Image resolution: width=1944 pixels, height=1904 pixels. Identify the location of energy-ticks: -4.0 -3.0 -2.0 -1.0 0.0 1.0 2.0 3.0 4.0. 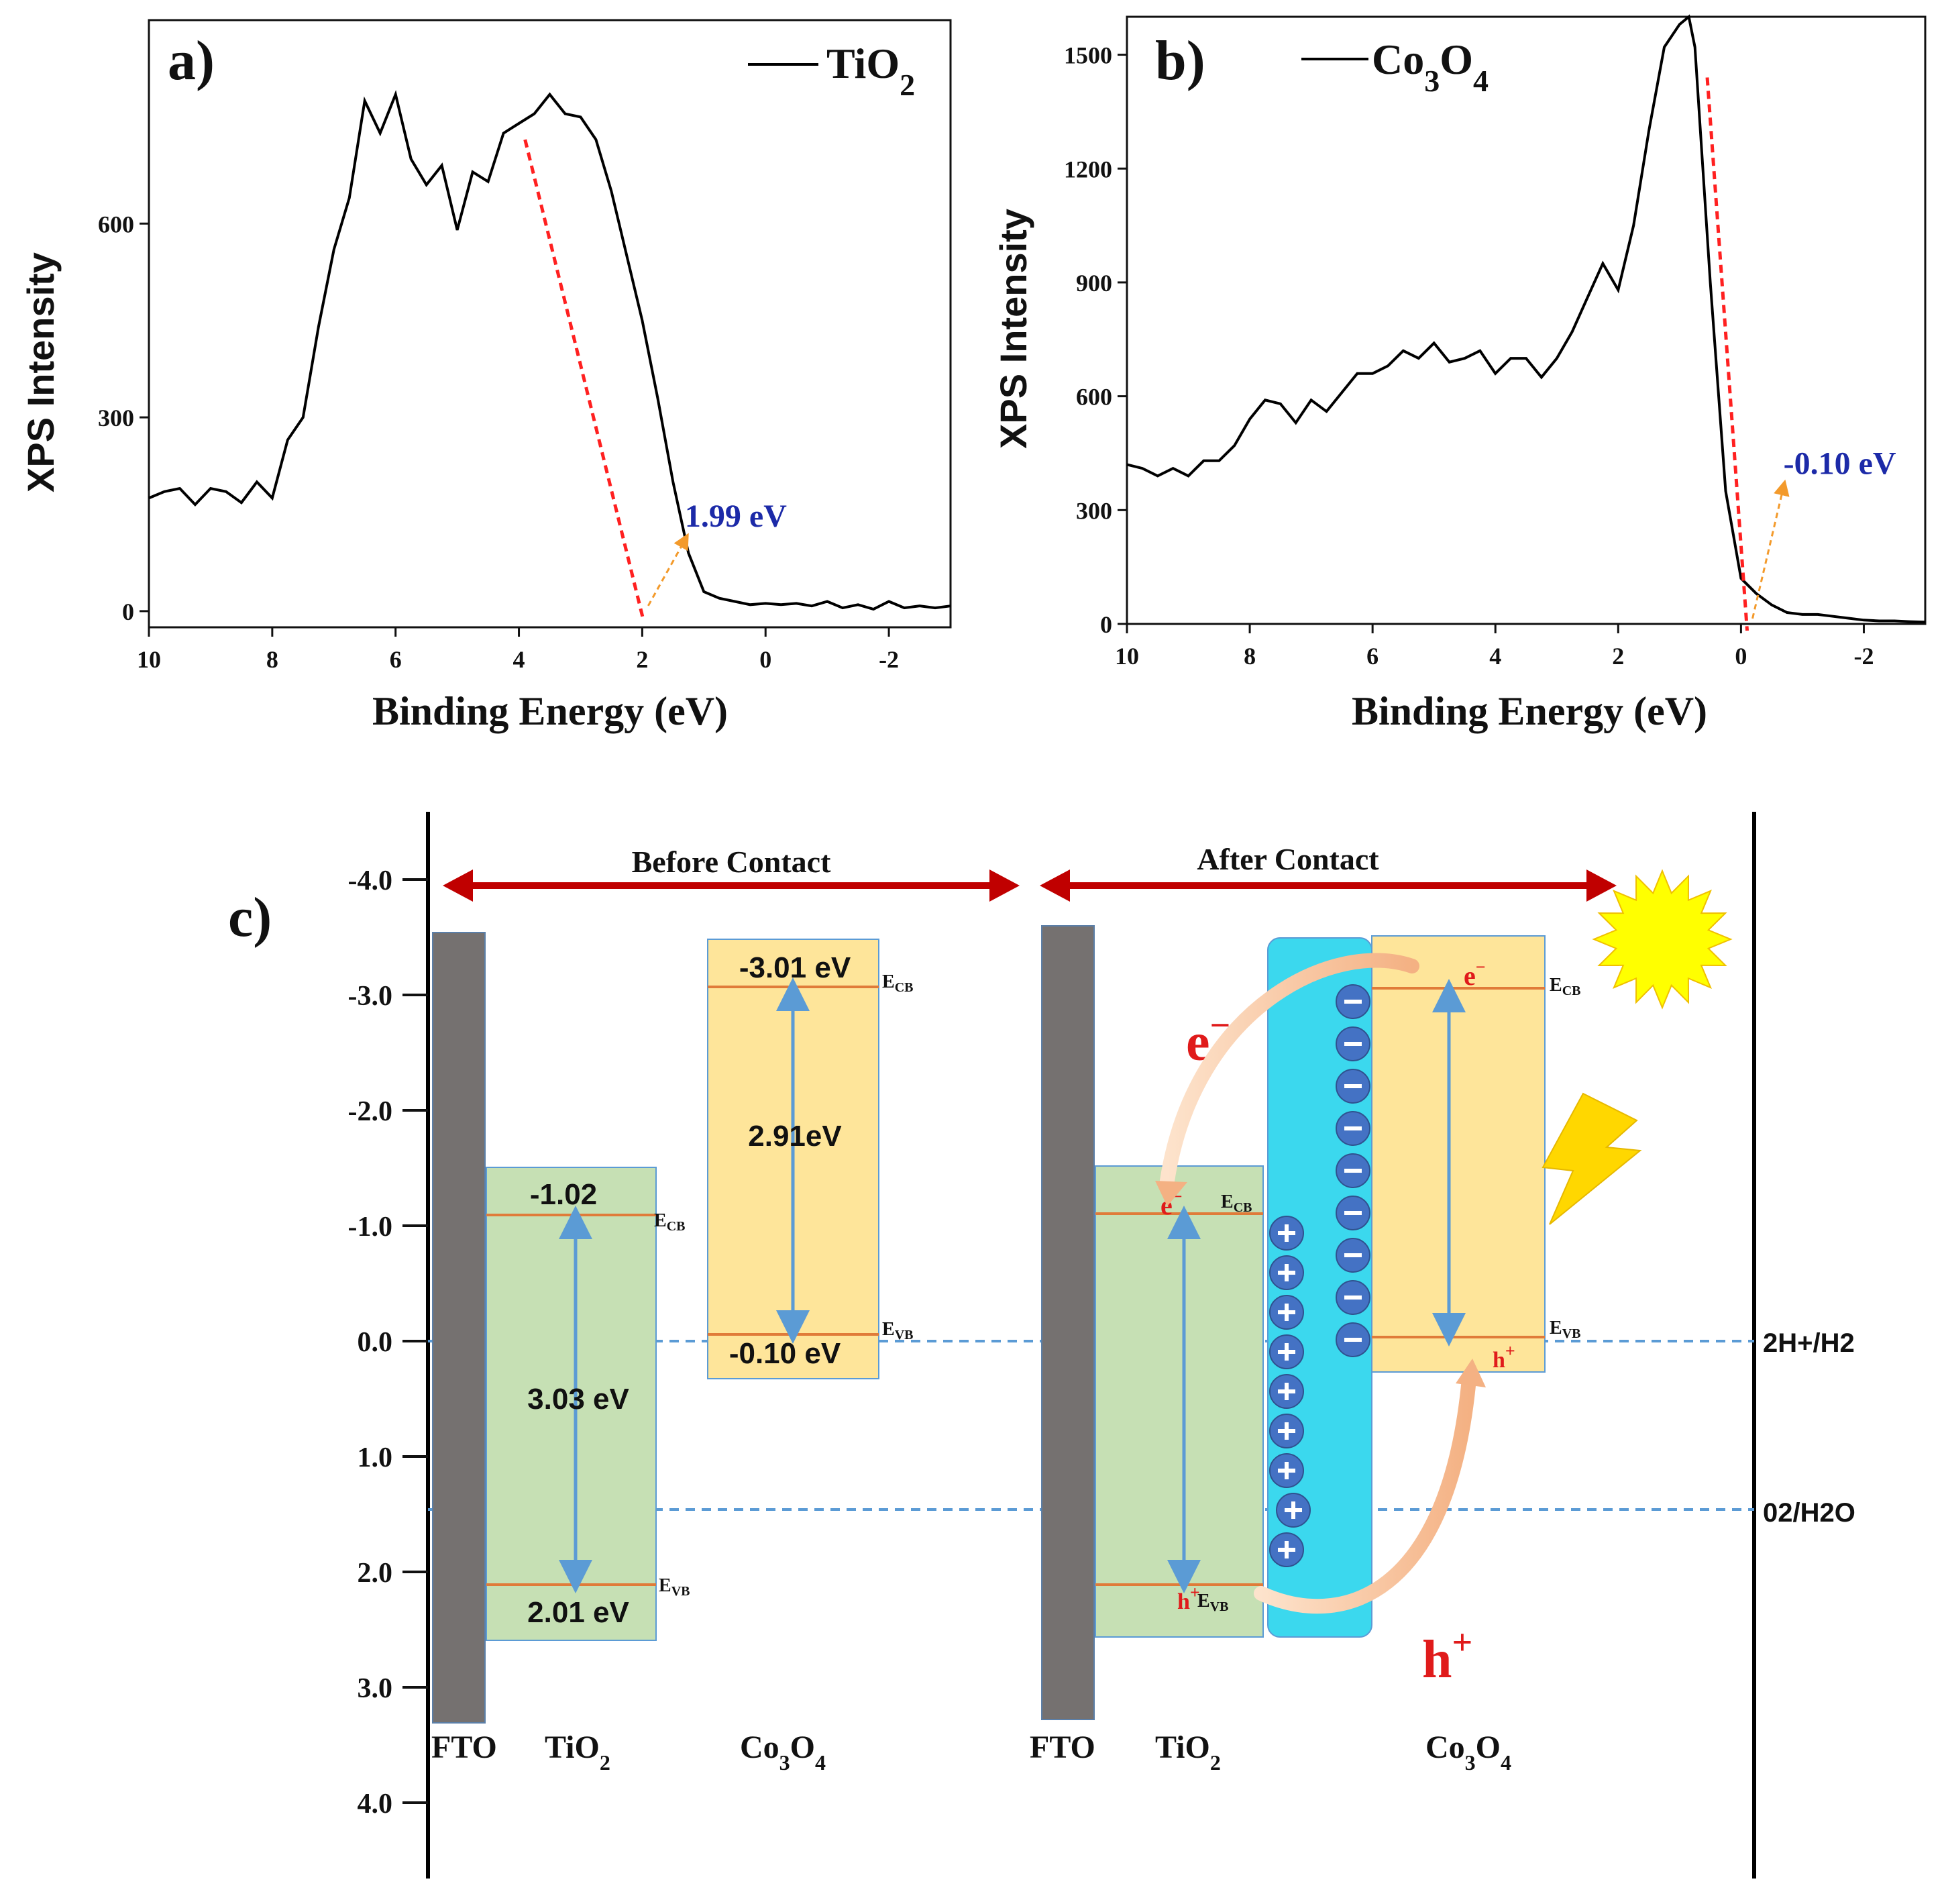
(388, 1342).